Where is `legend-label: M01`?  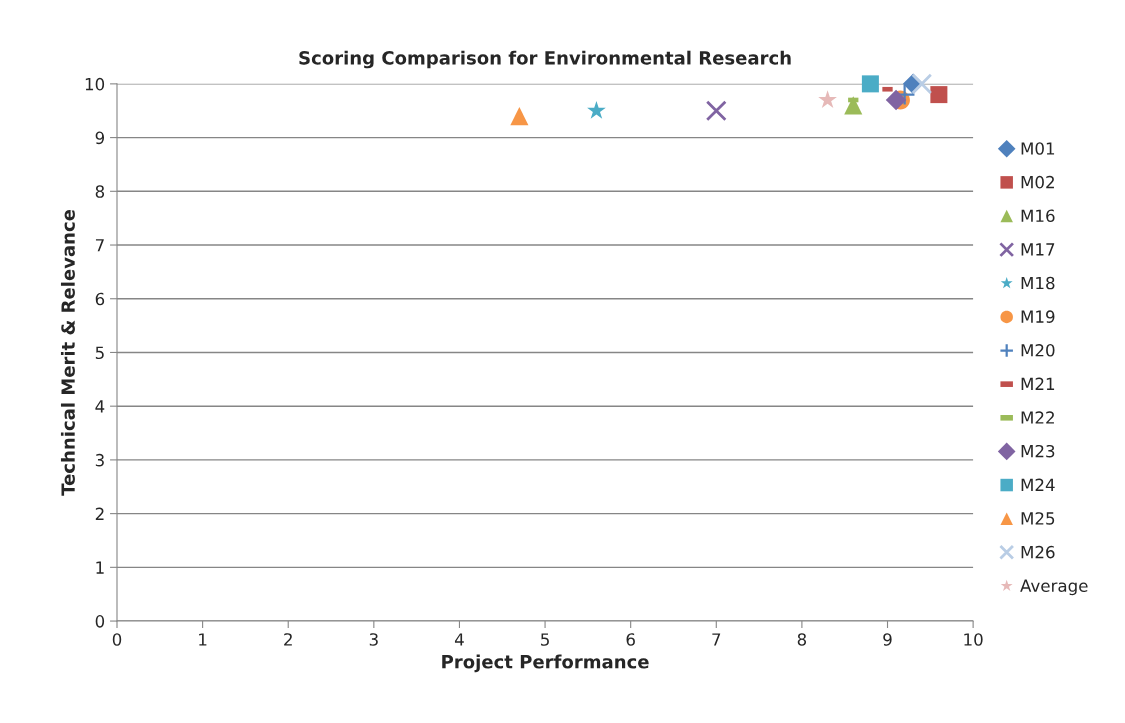 legend-label: M01 is located at coordinates (1038, 148).